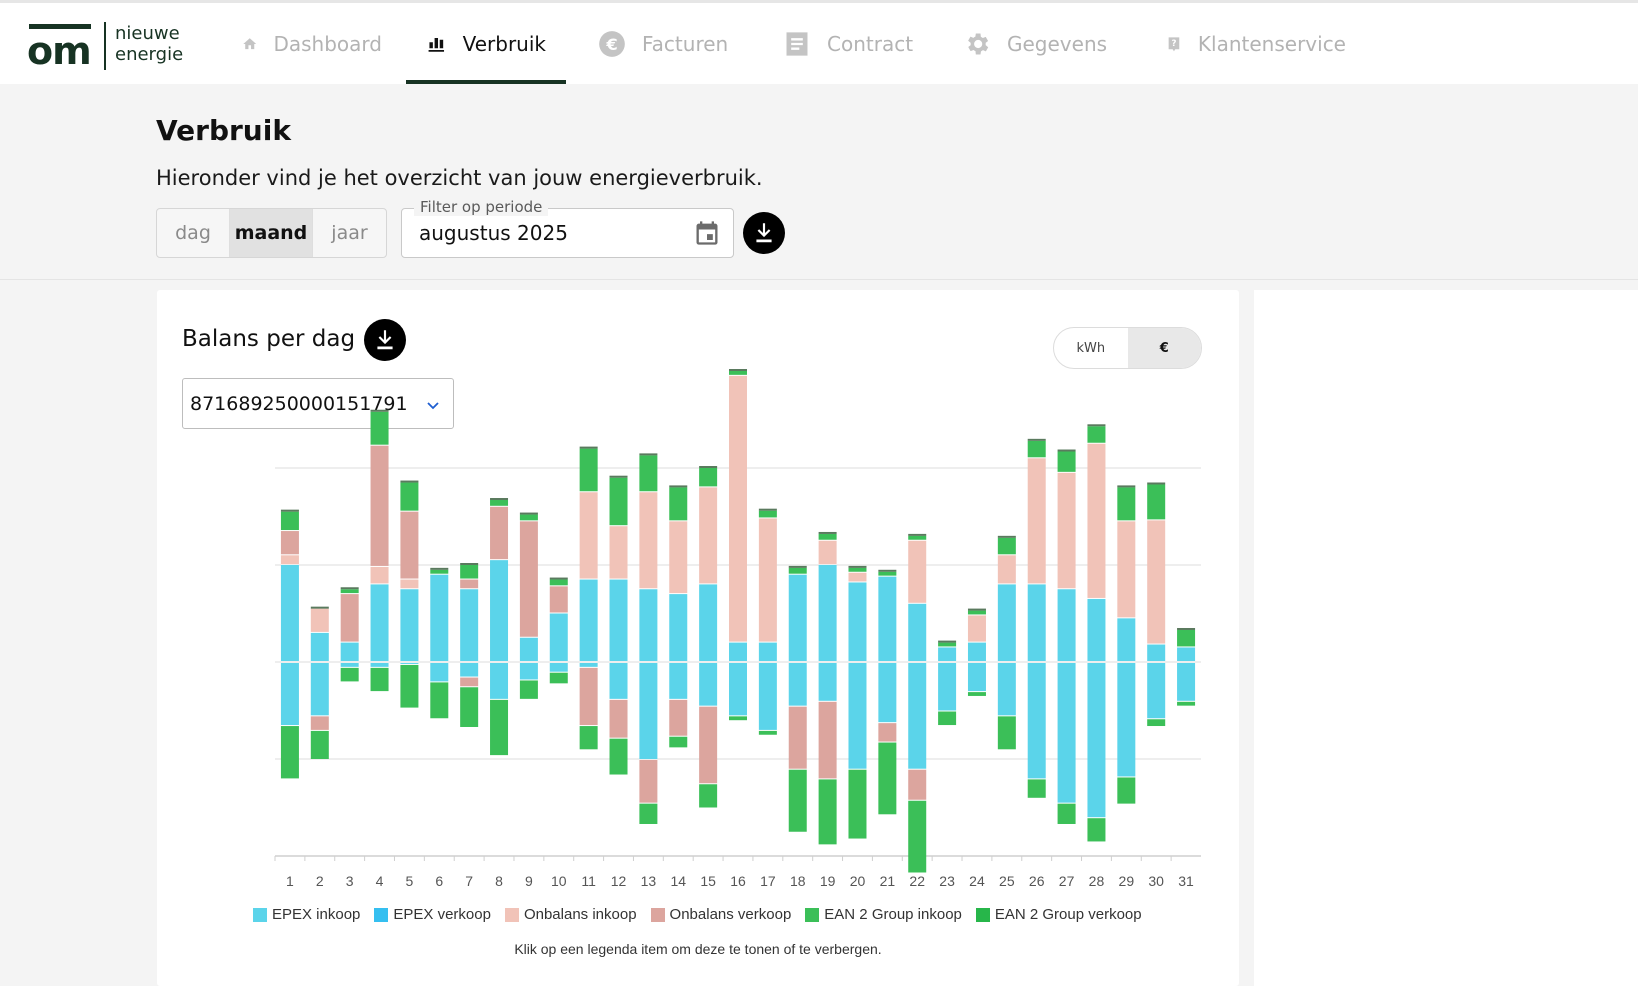  I want to click on granularity-jaar: jaar, so click(349, 233).